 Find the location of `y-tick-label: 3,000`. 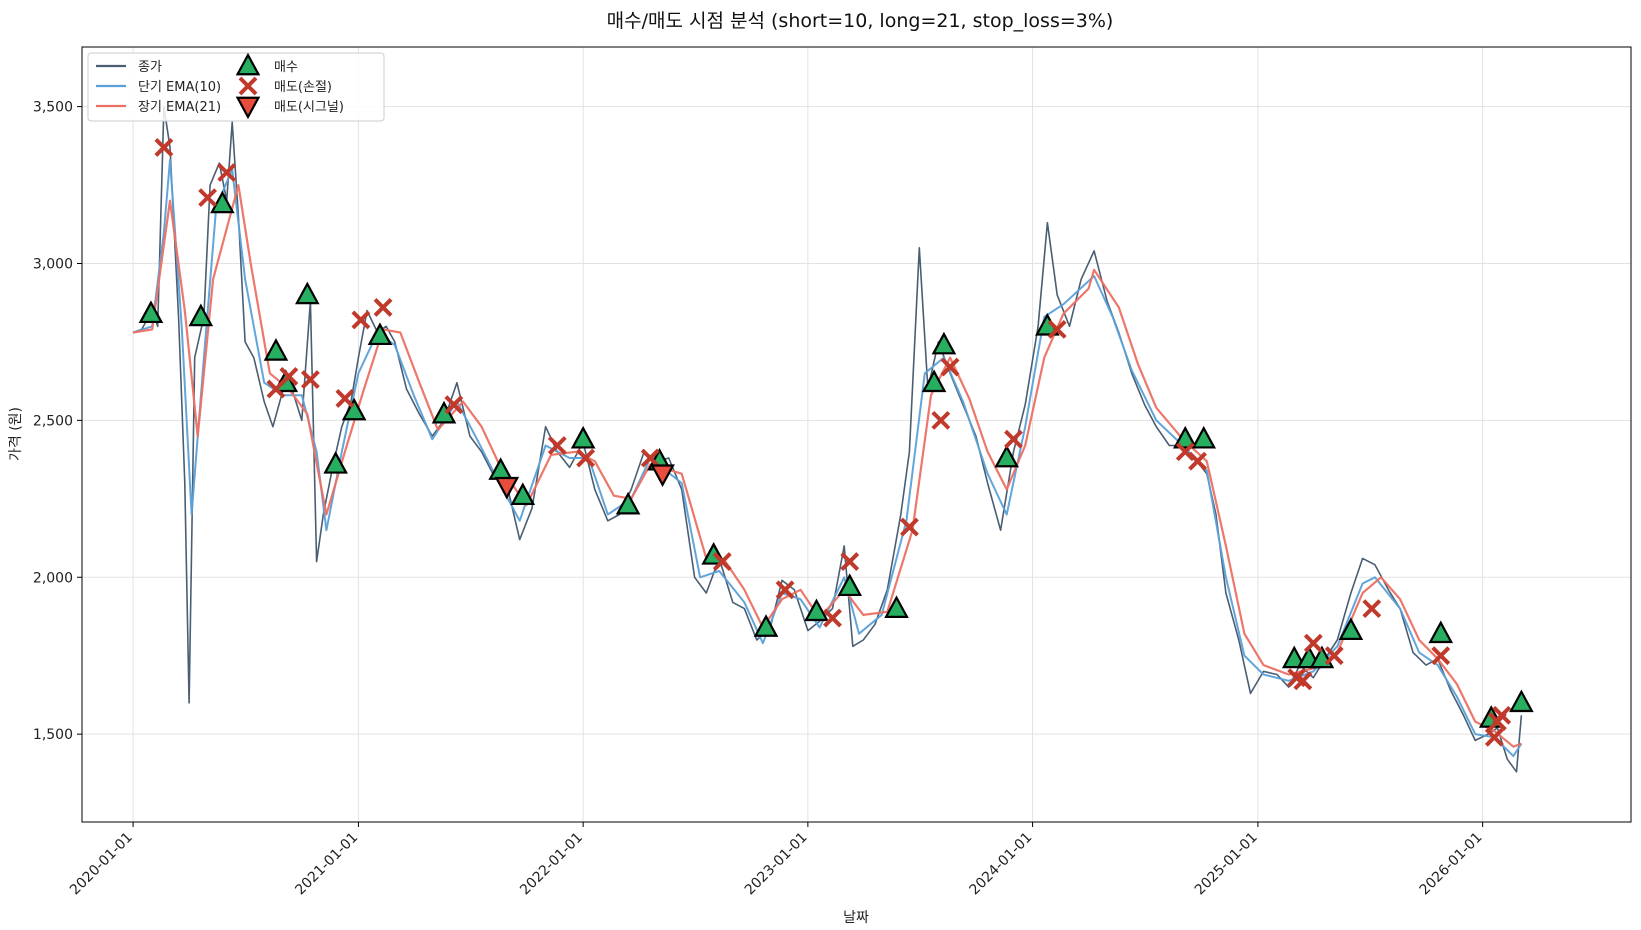

y-tick-label: 3,000 is located at coordinates (53, 264).